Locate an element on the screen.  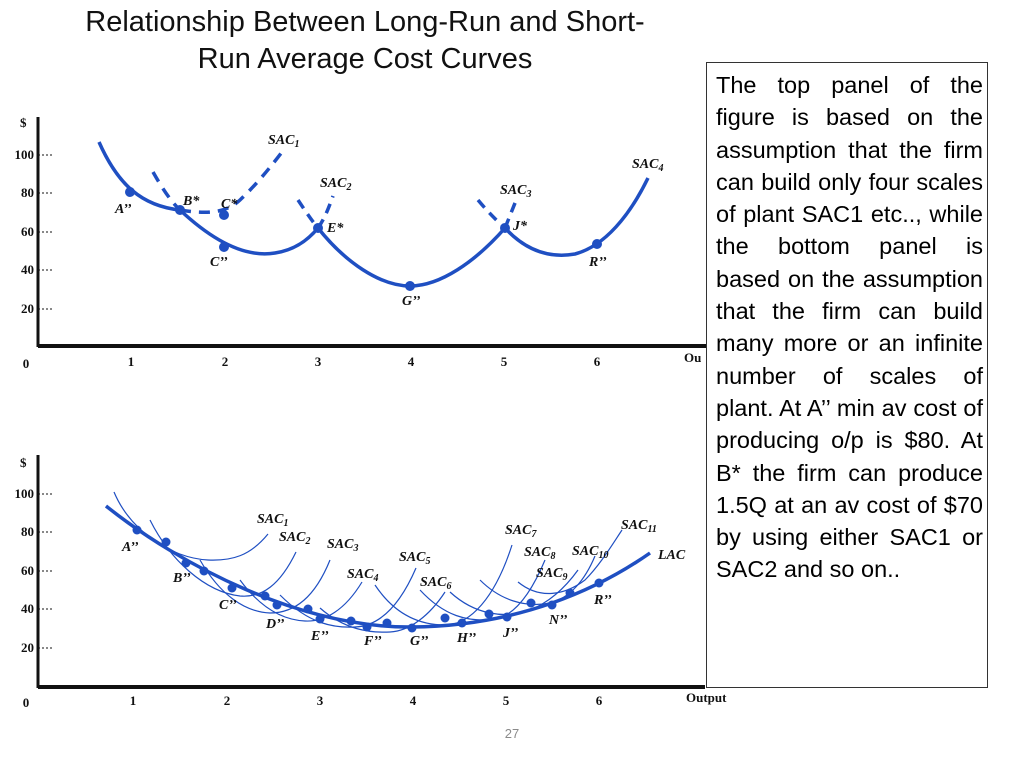
bottom-y-tick: 100 is located at coordinates (25, 493).